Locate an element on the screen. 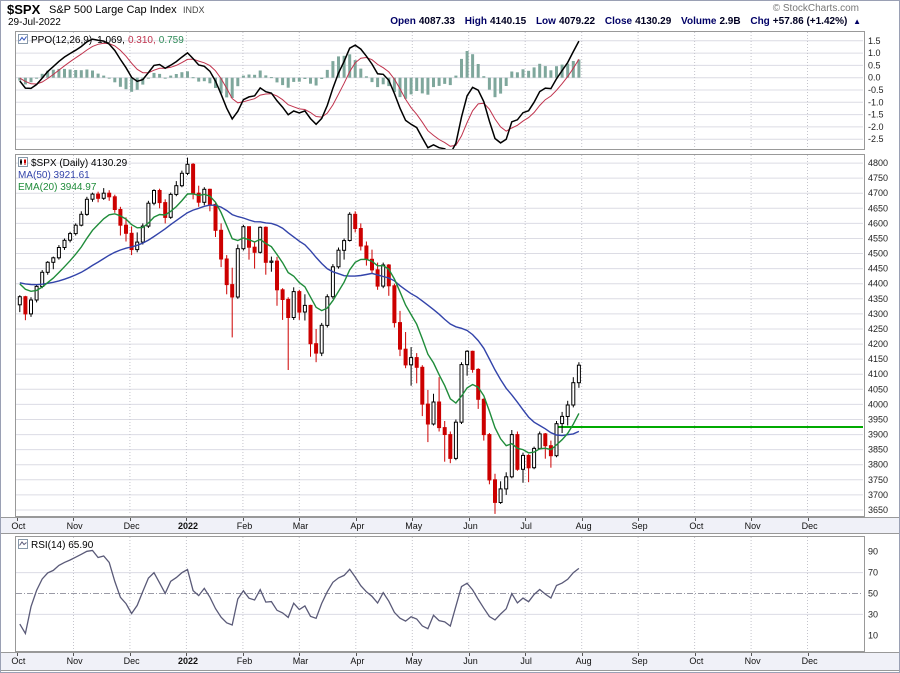 This screenshot has width=900, height=673. svg-text: 4550 is located at coordinates (878, 239).